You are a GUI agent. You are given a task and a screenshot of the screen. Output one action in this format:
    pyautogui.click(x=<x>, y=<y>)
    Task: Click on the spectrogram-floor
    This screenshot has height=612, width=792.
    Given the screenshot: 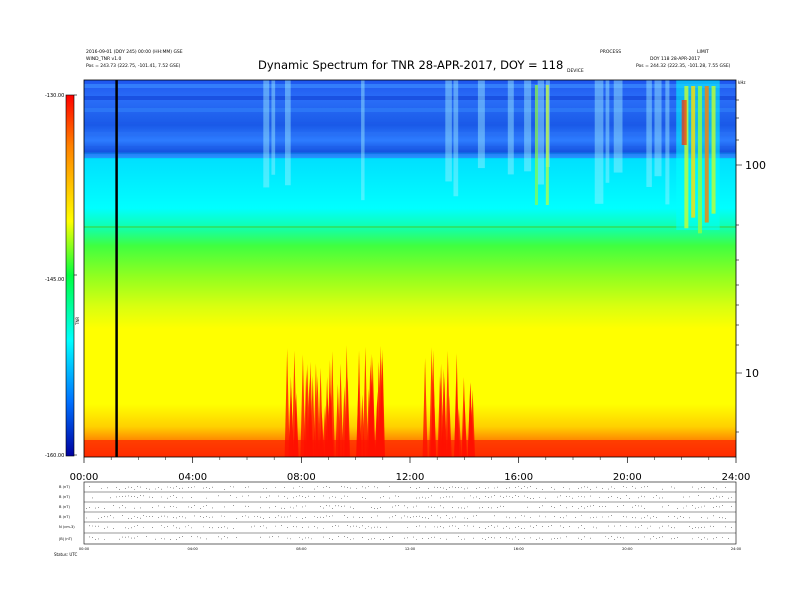 What is the action you would take?
    pyautogui.click(x=410, y=448)
    